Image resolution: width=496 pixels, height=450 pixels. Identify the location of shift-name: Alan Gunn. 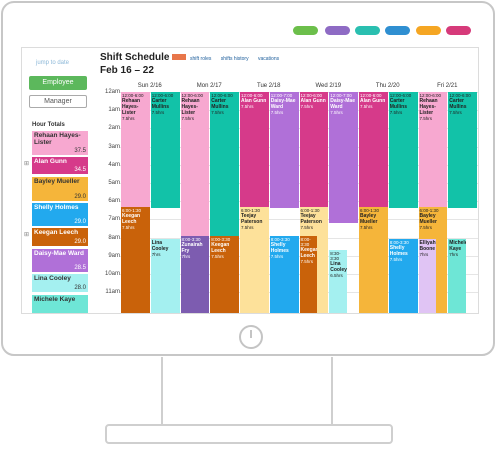
(254, 101).